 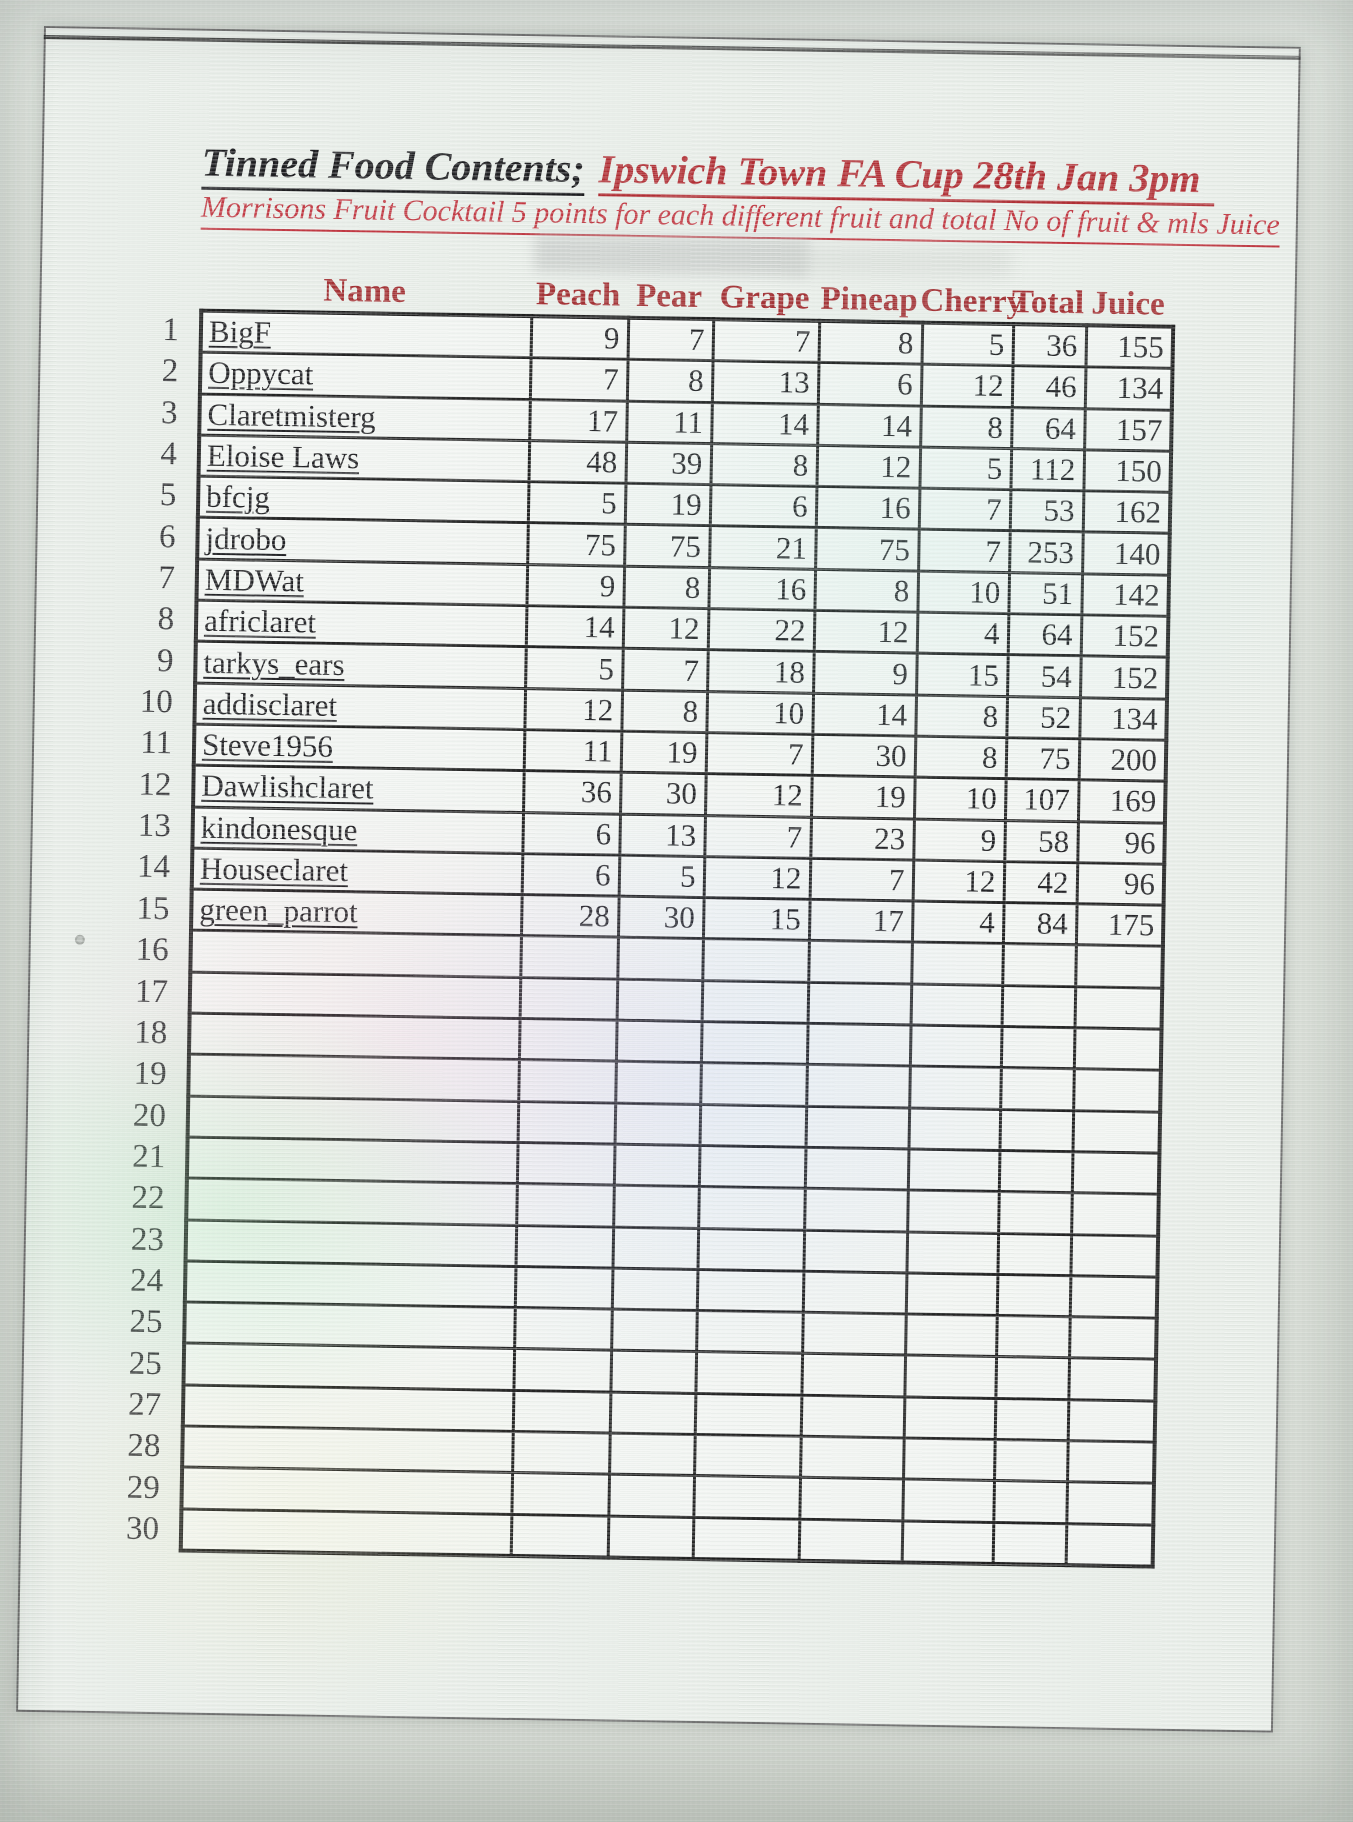 I want to click on pear-cell: 30, so click(x=660, y=918).